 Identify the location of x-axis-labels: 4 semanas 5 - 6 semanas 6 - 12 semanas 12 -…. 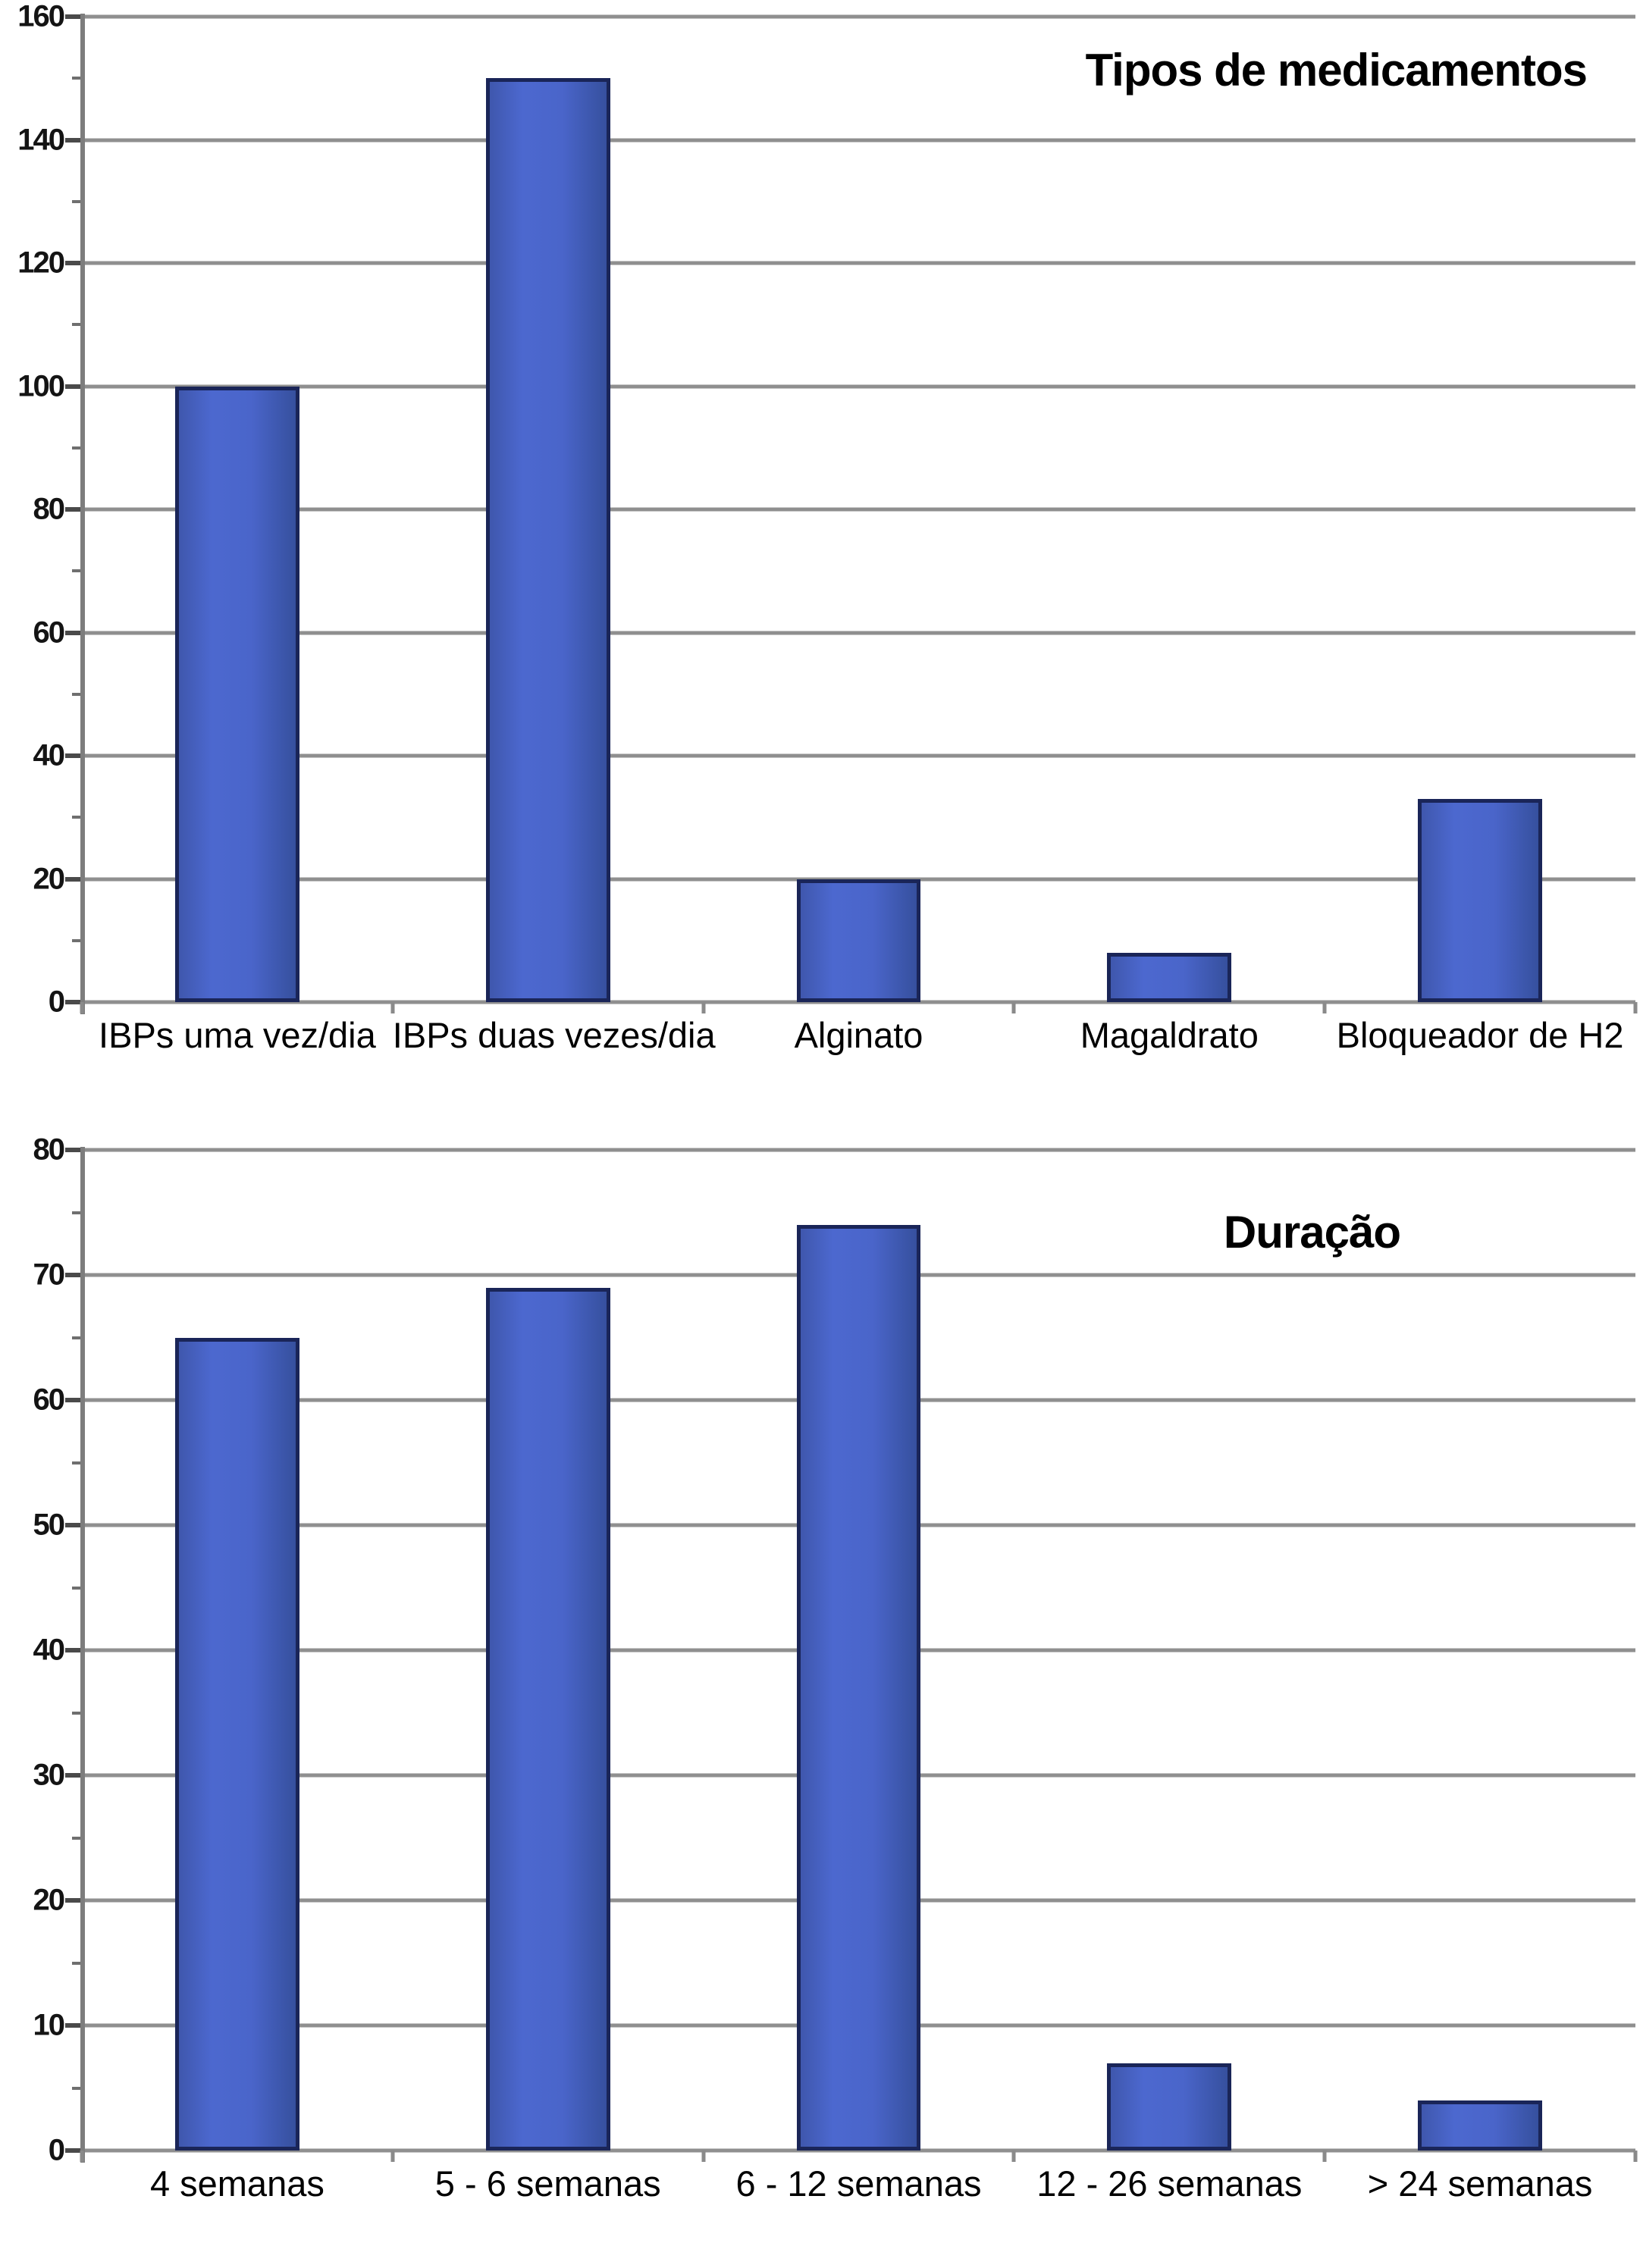
(858, 2191).